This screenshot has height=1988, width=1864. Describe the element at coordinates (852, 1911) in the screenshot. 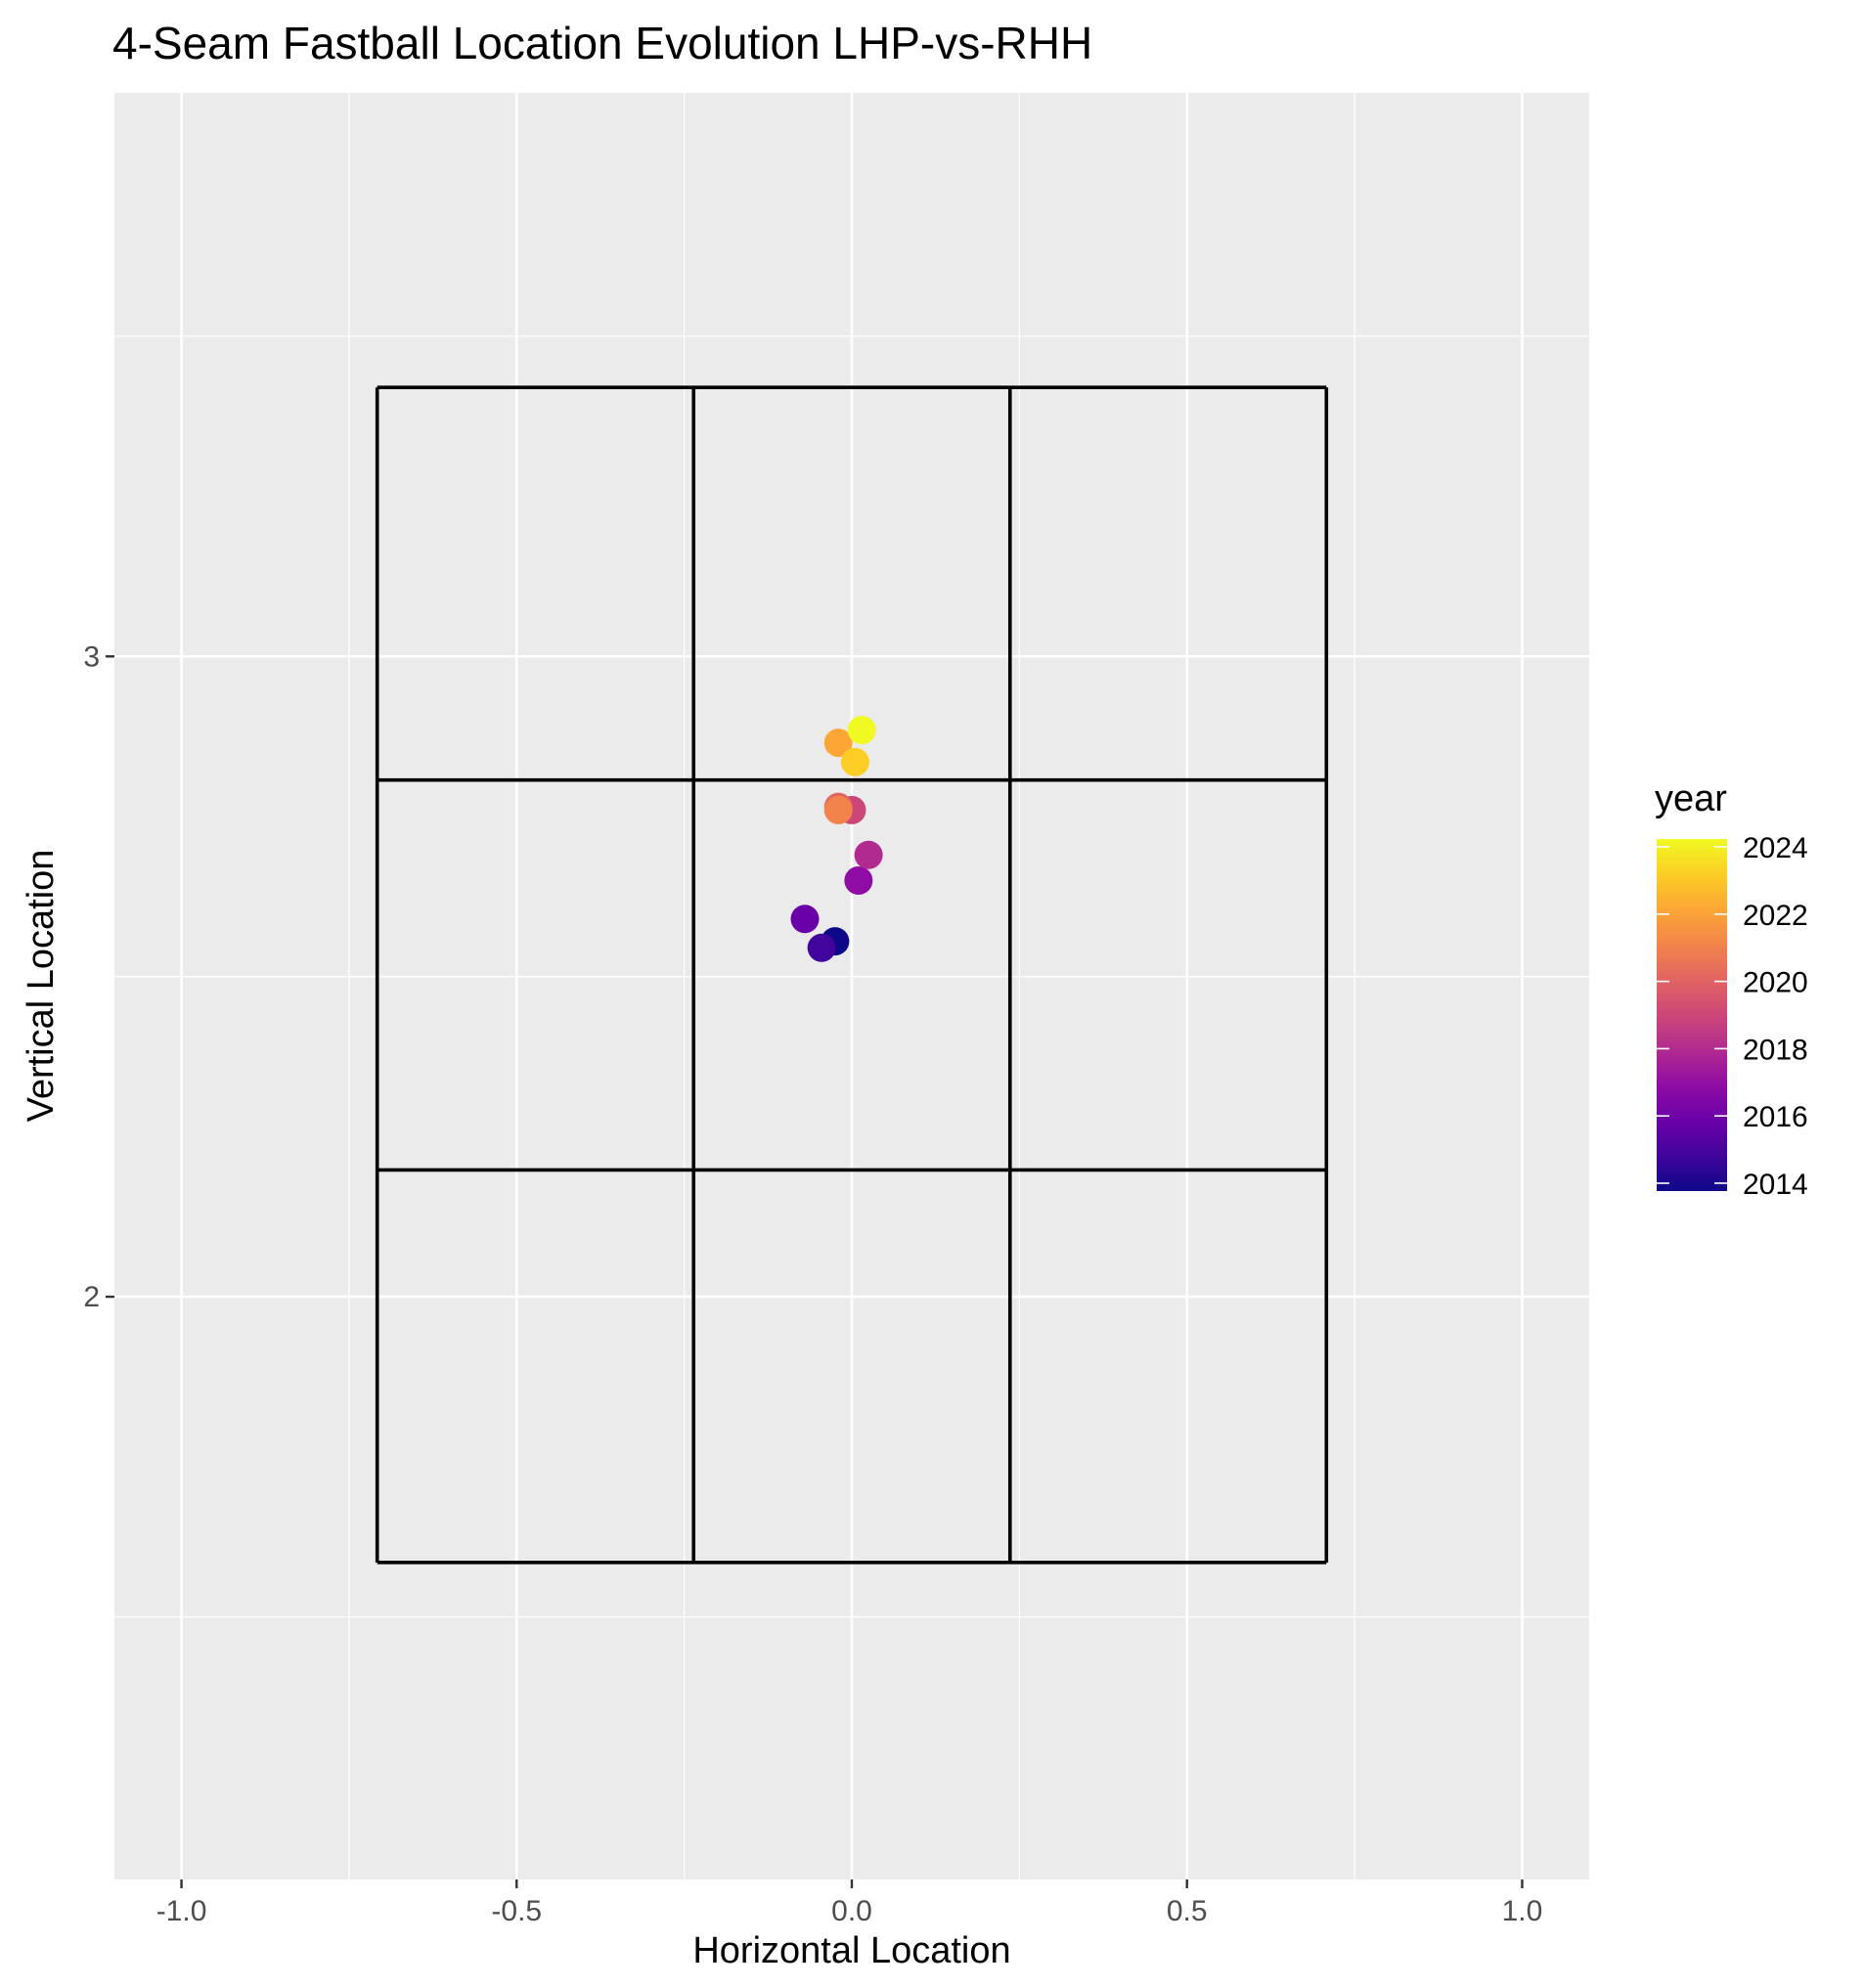

I see `x-tick-label: 0.0` at that location.